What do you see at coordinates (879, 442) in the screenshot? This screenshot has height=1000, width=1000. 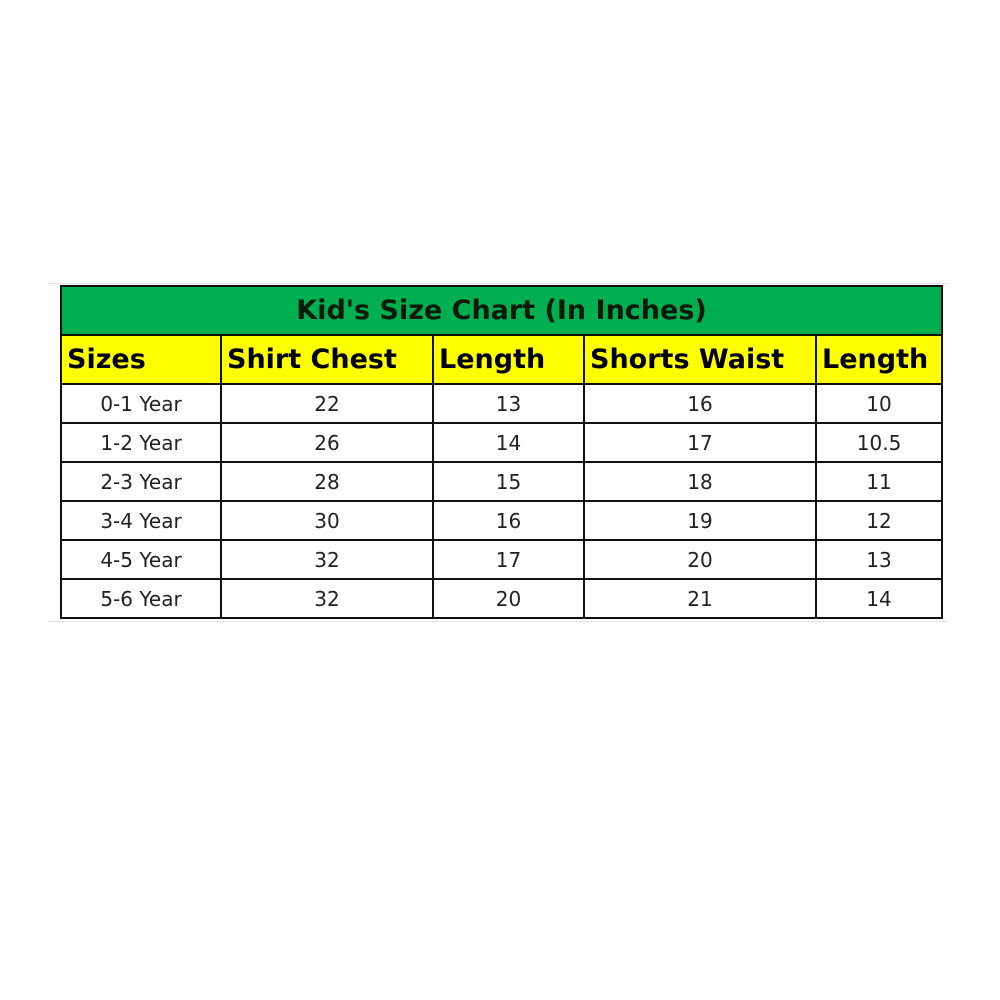 I see `table-cell: 10.5` at bounding box center [879, 442].